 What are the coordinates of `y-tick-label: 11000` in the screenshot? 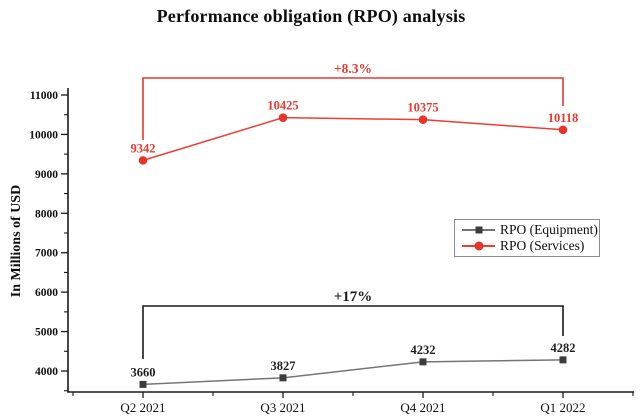 It's located at (44, 96).